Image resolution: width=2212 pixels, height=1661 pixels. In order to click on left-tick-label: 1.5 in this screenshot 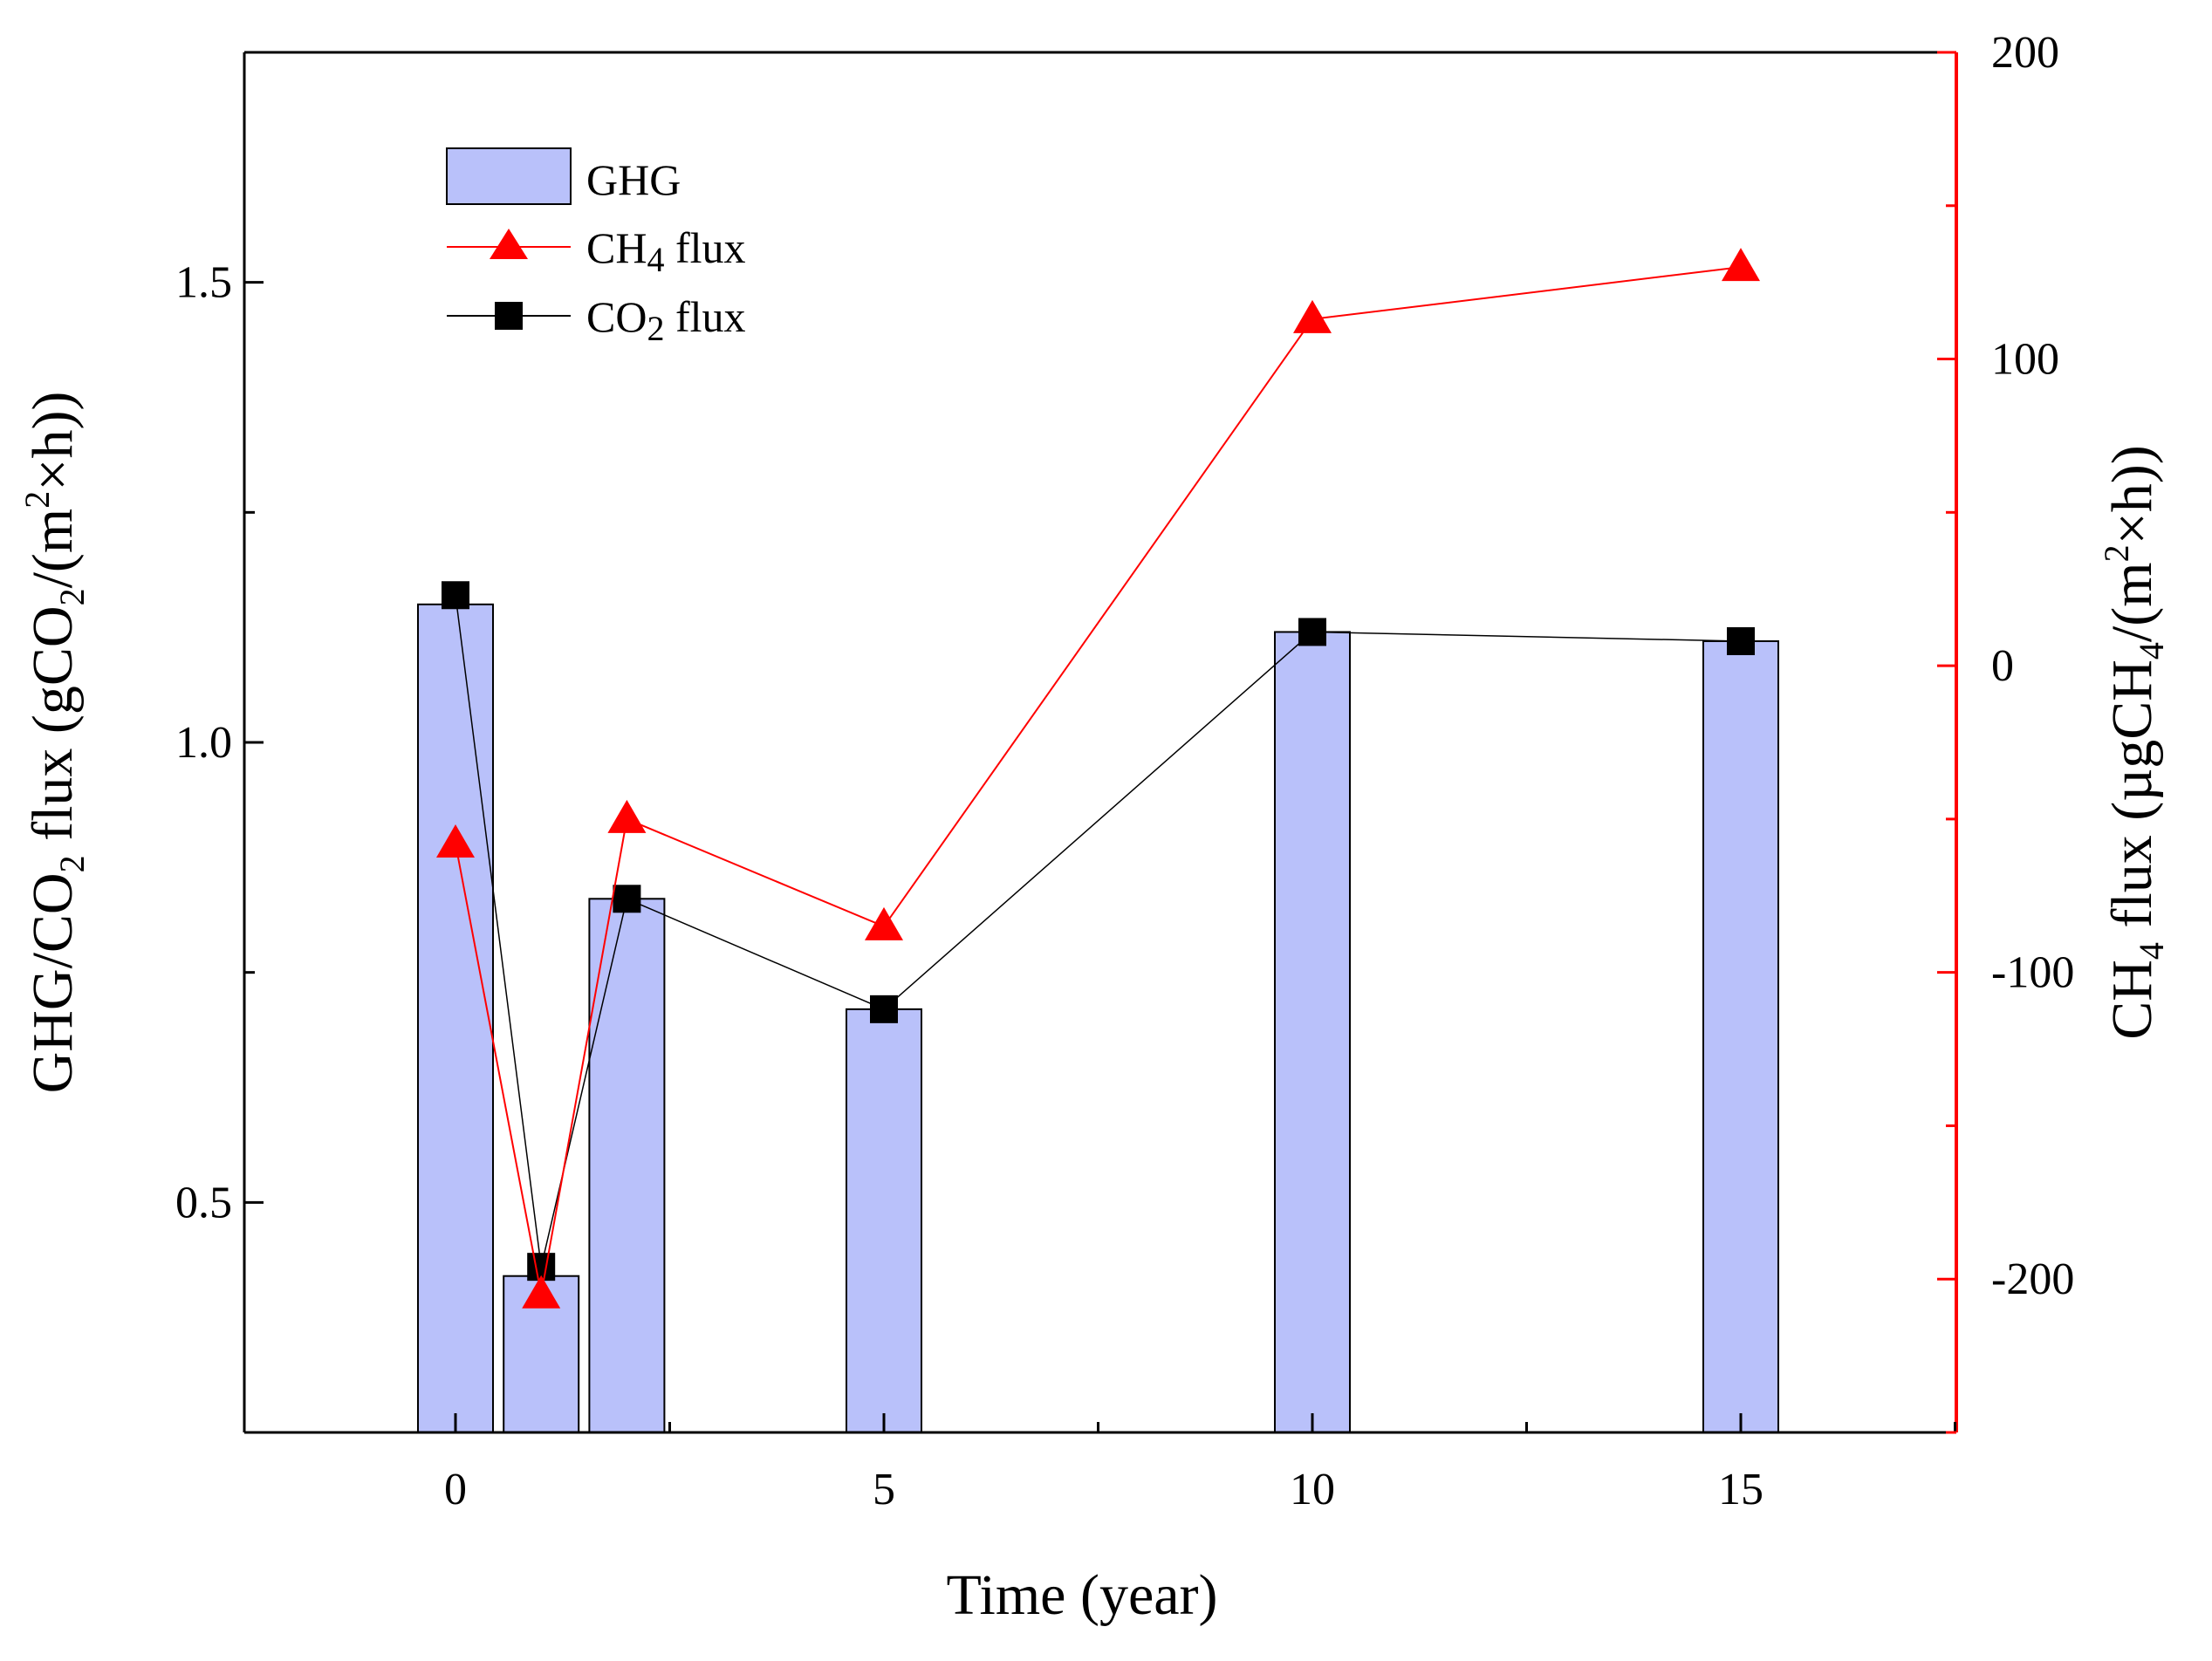, I will do `click(203, 283)`.